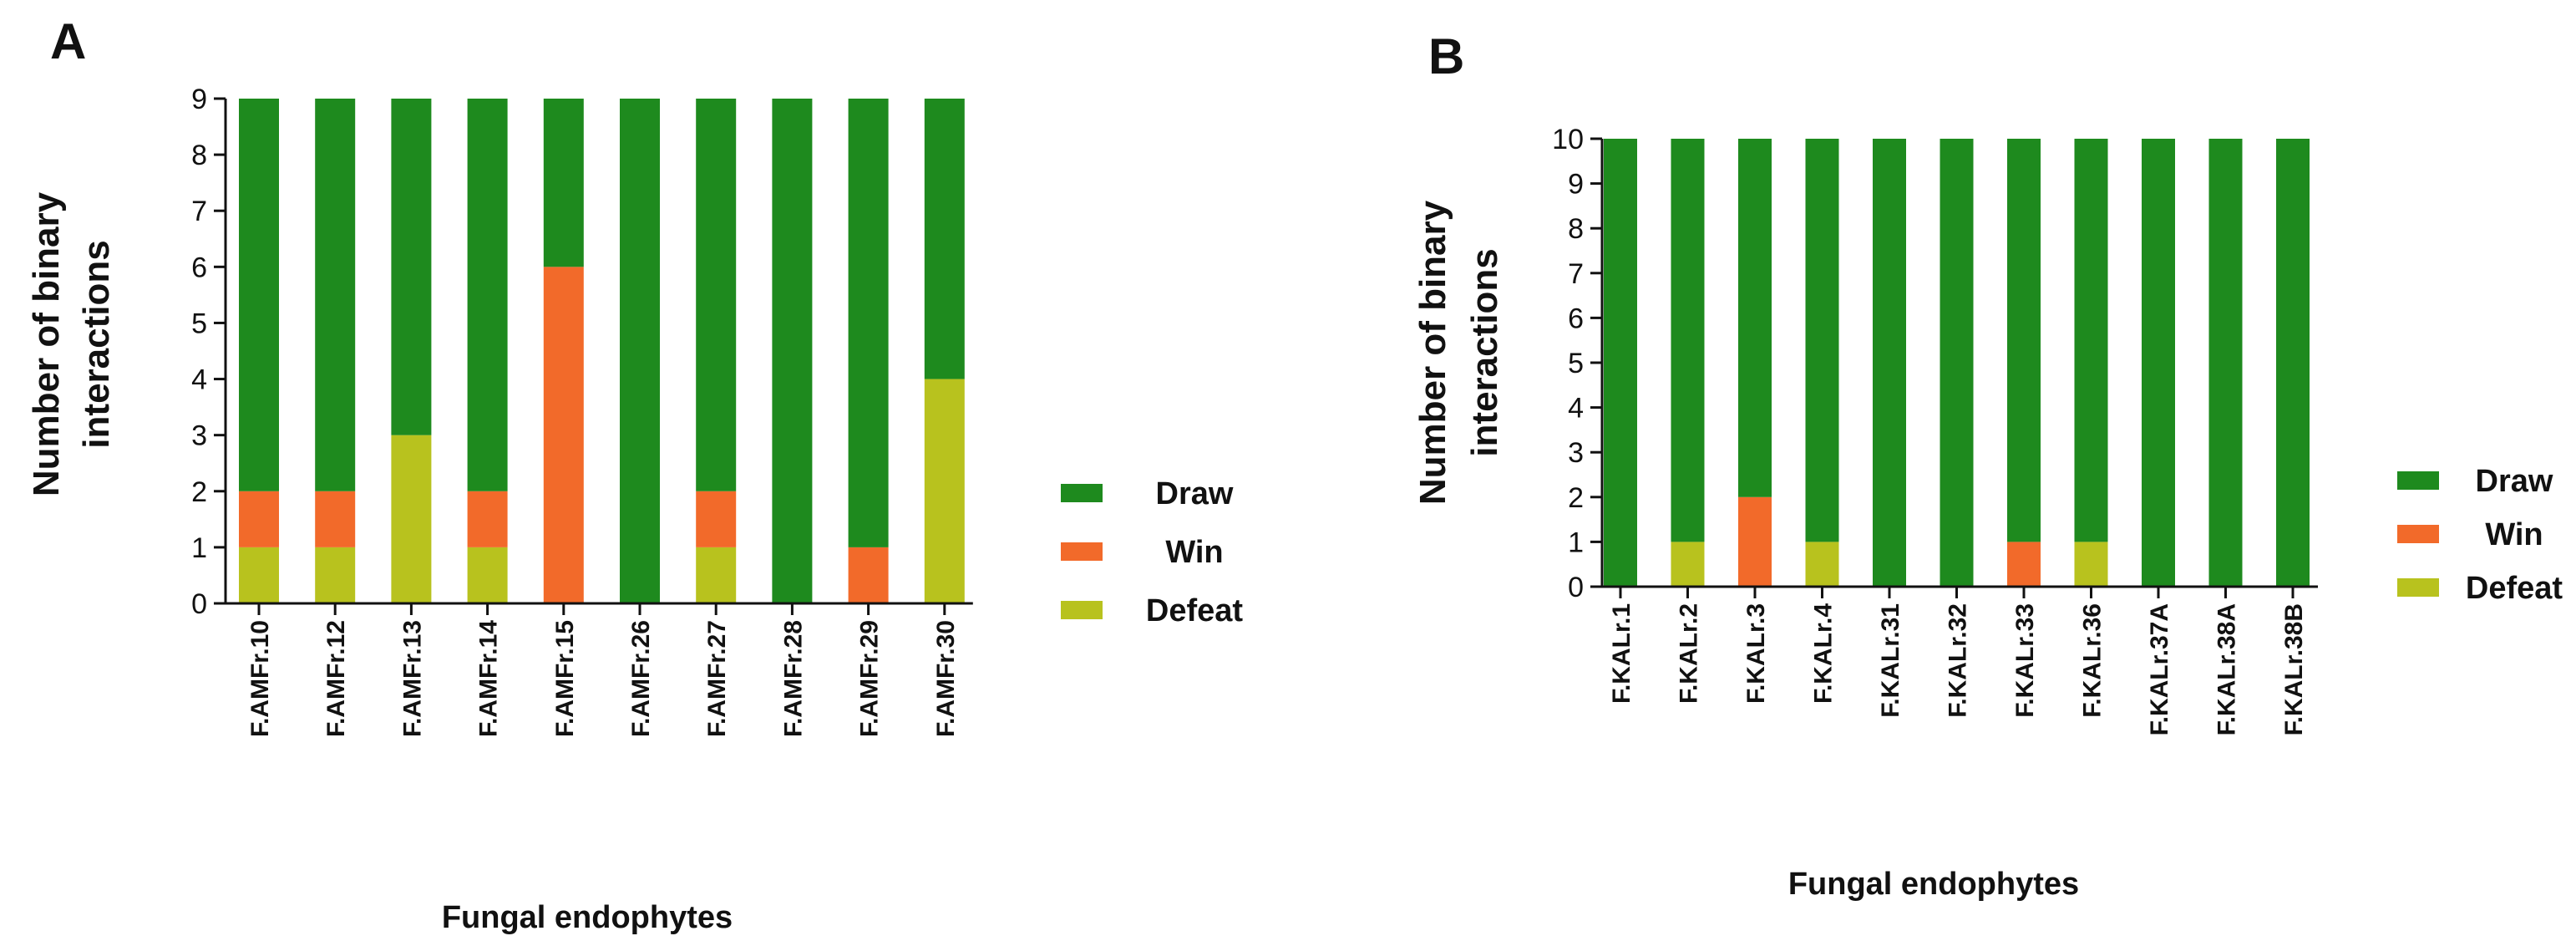  Describe the element at coordinates (199, 323) in the screenshot. I see `y-tick-label: 5` at that location.